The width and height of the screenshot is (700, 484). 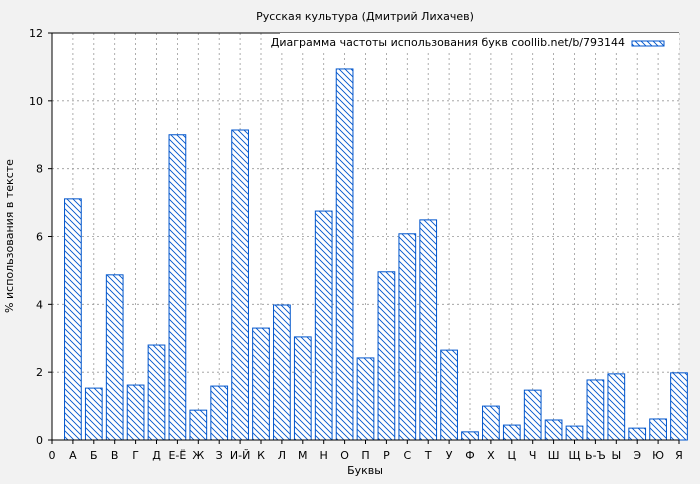 I want to click on x-tick-label: Д, so click(x=156, y=455).